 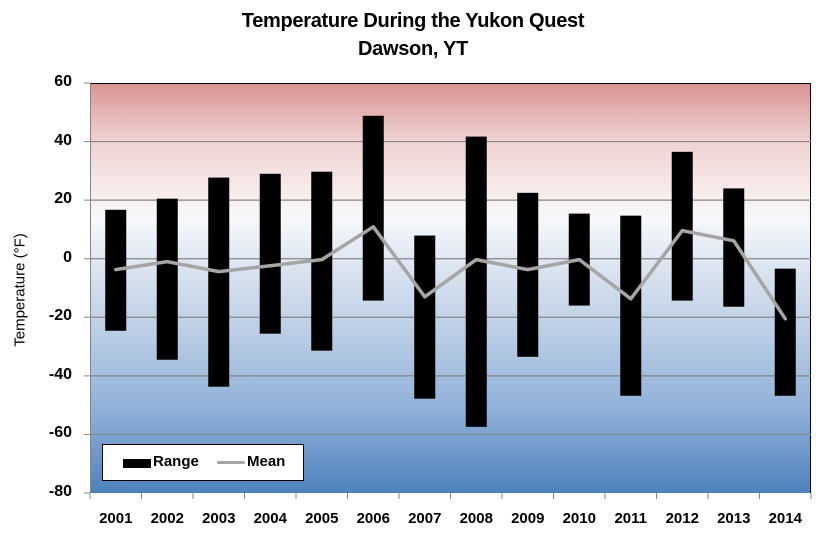 What do you see at coordinates (63, 199) in the screenshot?
I see `y-tick-label: 20` at bounding box center [63, 199].